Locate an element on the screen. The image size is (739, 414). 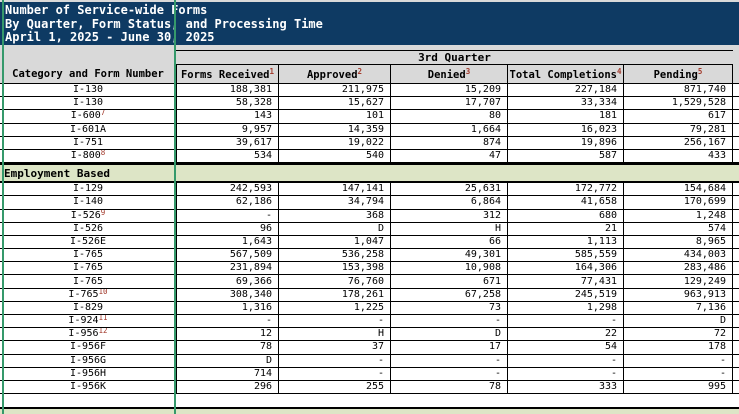
cell-approved: 255 is located at coordinates (334, 387).